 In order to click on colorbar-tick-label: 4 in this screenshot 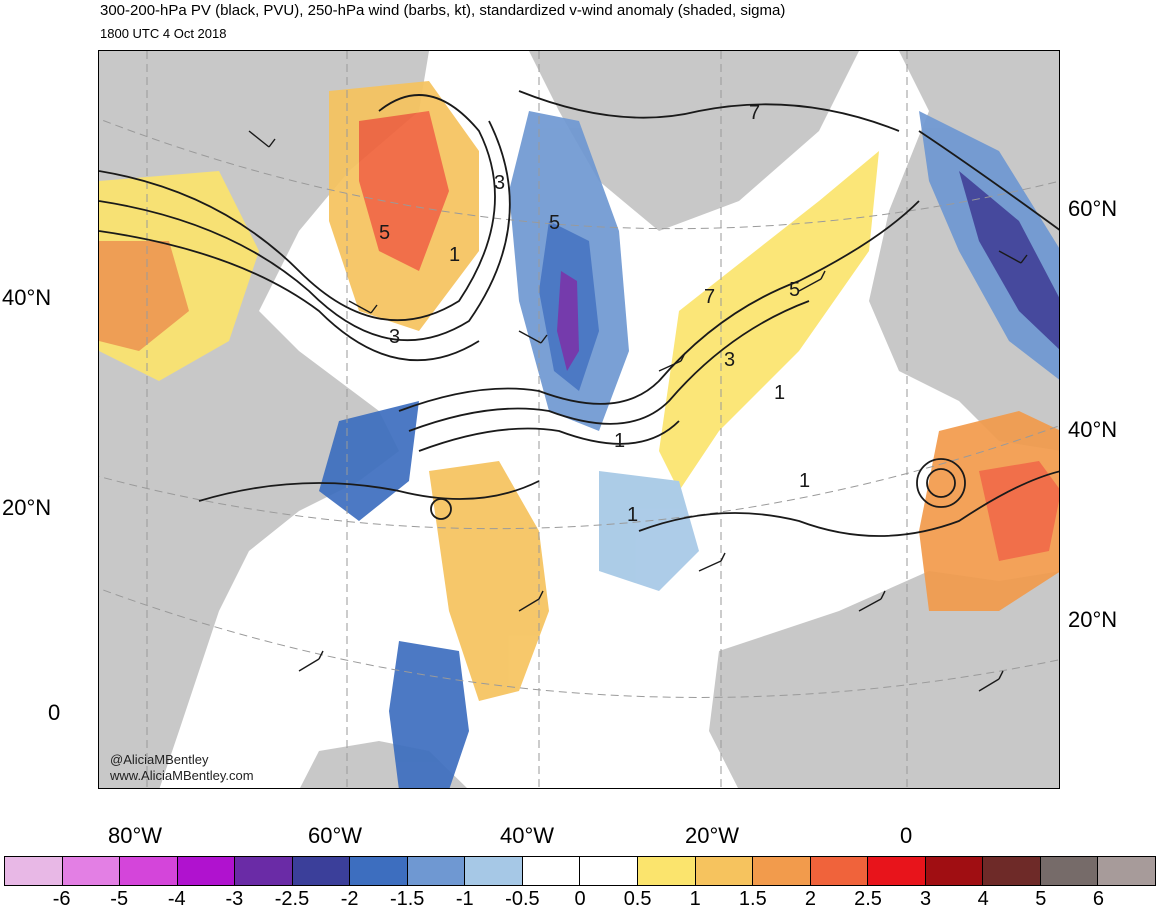, I will do `click(983, 899)`.